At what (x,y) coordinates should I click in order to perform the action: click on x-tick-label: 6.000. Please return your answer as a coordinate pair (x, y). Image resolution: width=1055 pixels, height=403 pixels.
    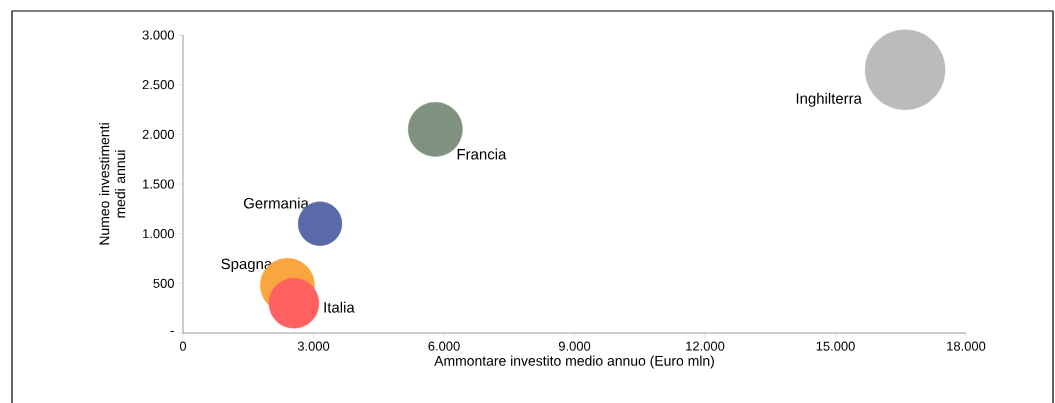
    Looking at the image, I should click on (444, 346).